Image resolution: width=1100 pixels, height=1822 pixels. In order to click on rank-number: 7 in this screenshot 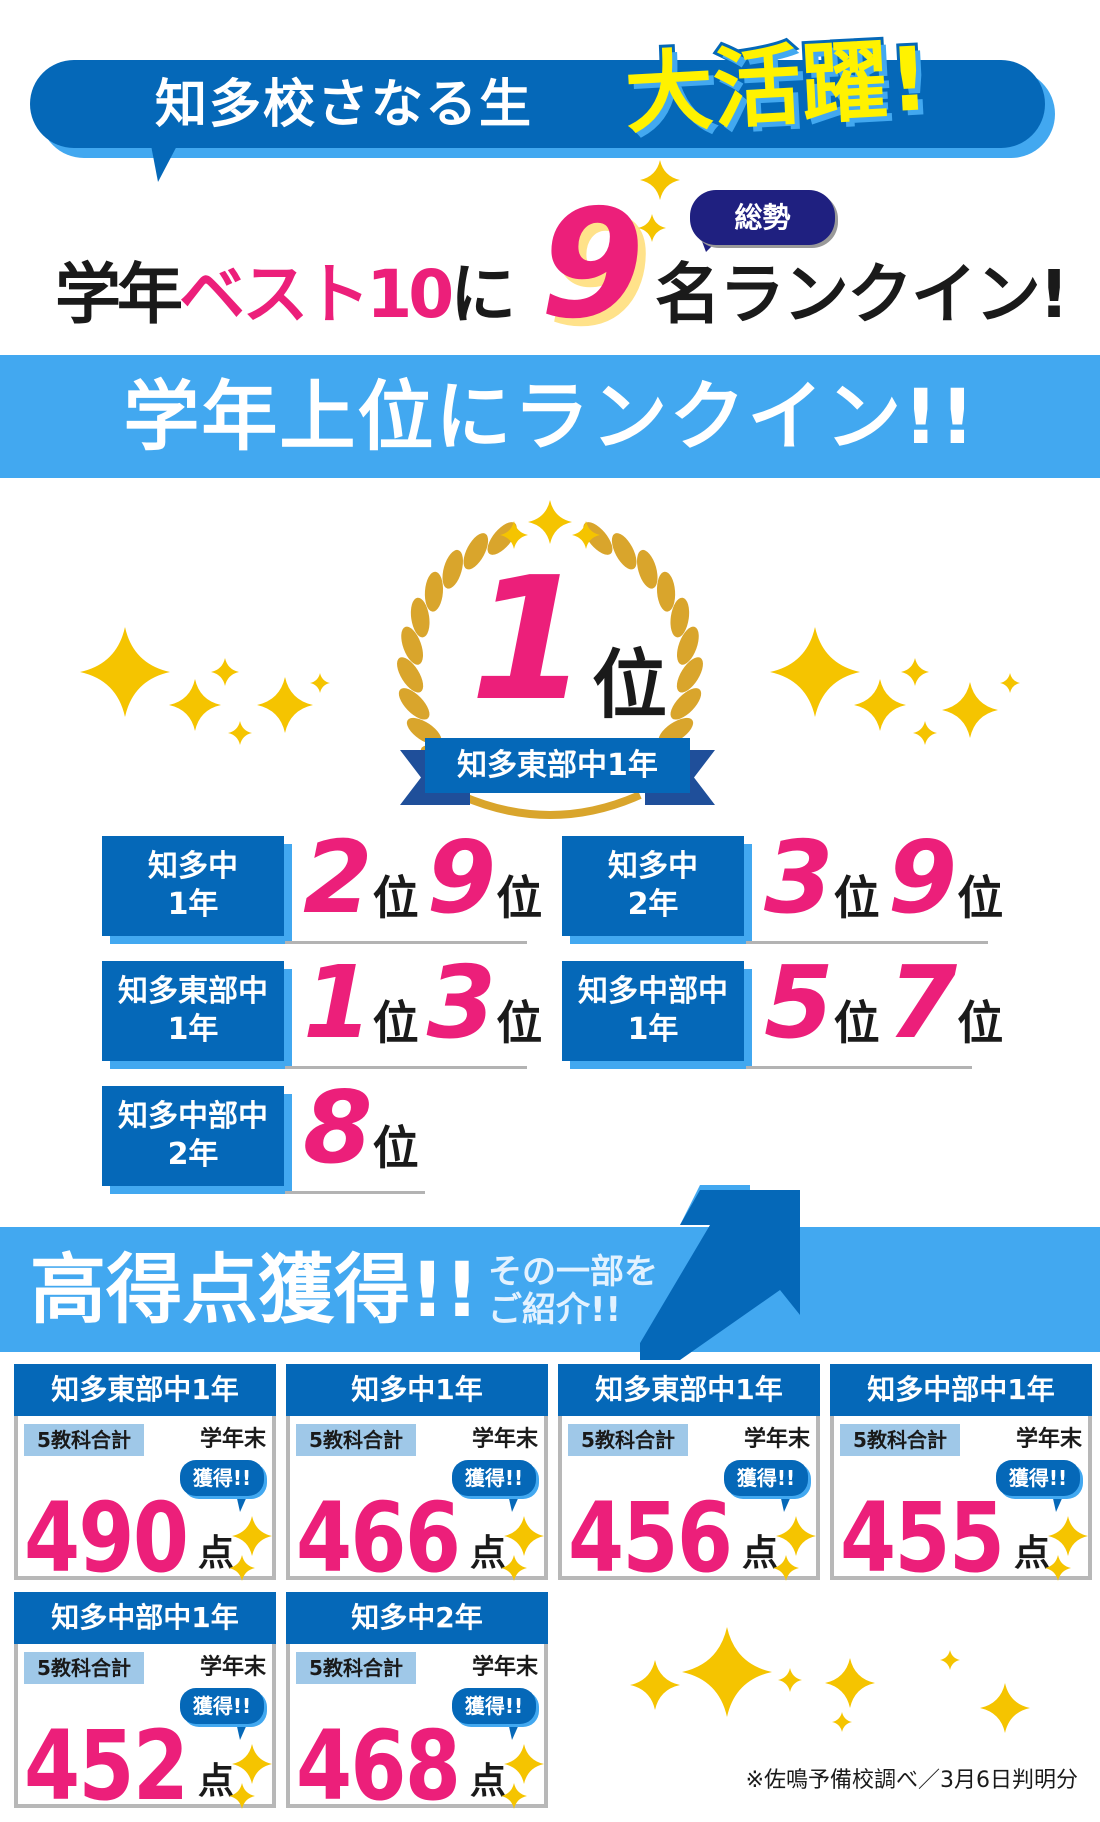, I will do `click(922, 1002)`.